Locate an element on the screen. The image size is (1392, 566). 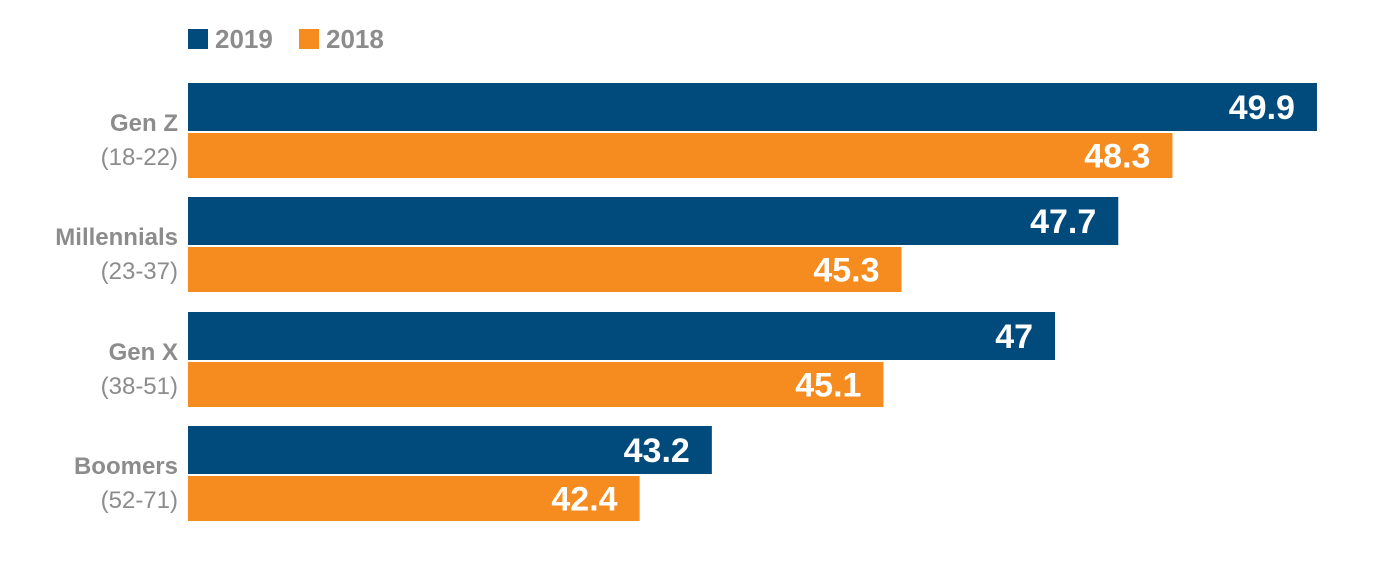
category-label: Boomers is located at coordinates (126, 466).